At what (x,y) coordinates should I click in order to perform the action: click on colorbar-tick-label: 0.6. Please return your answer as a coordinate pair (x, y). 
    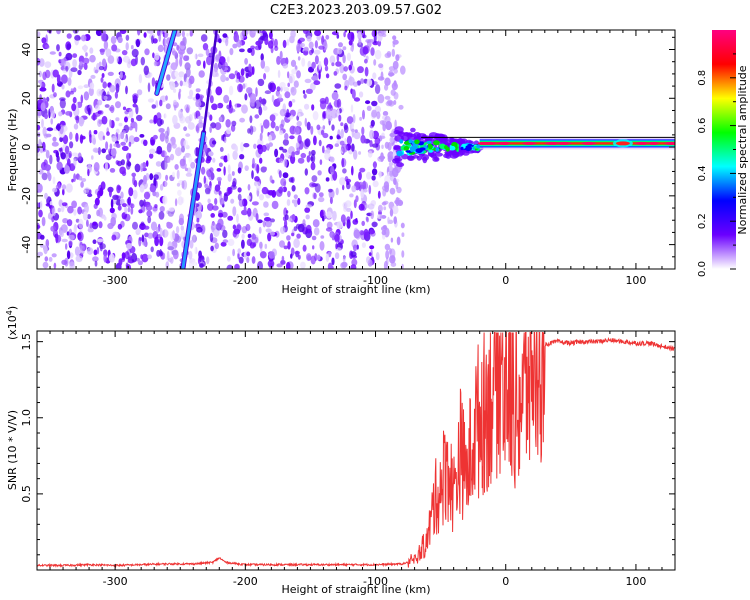
    Looking at the image, I should click on (702, 126).